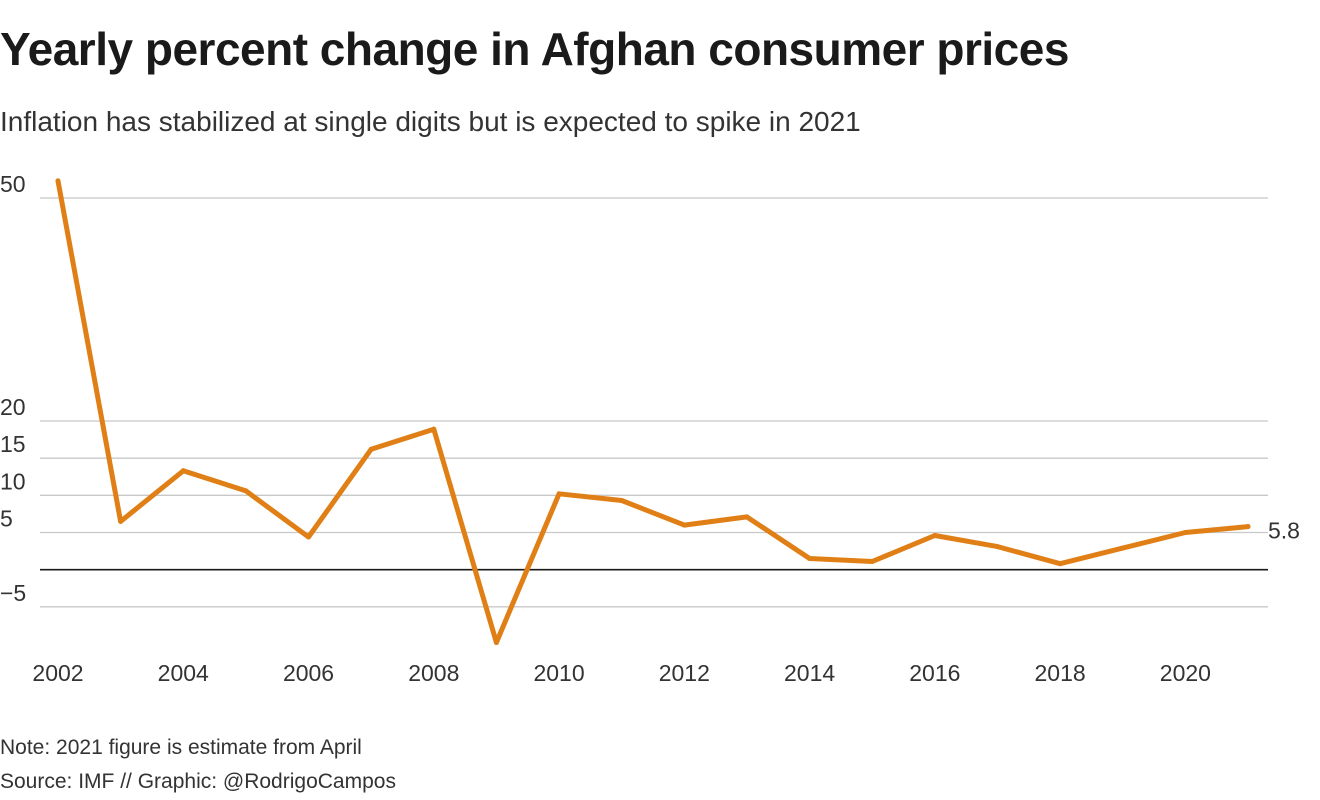 This screenshot has width=1320, height=800. Describe the element at coordinates (809, 673) in the screenshot. I see `x-tick-label: 2014` at that location.